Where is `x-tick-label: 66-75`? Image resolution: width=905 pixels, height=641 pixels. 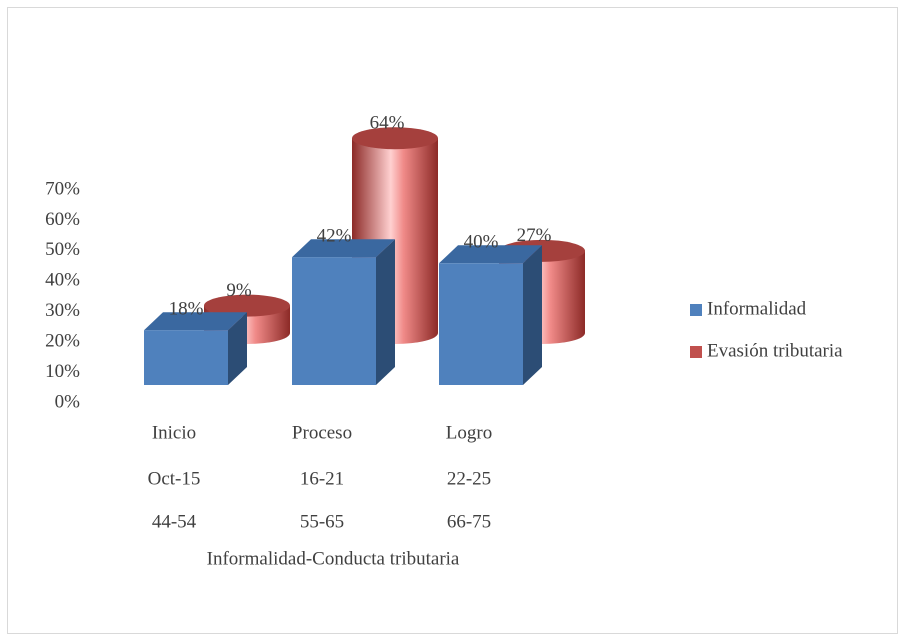
x-tick-label: 66-75 is located at coordinates (469, 521).